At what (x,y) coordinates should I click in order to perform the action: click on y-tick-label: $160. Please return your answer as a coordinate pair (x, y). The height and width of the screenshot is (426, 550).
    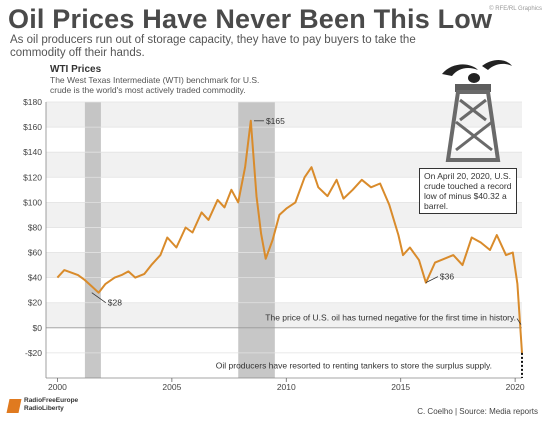
    Looking at the image, I should click on (32, 127).